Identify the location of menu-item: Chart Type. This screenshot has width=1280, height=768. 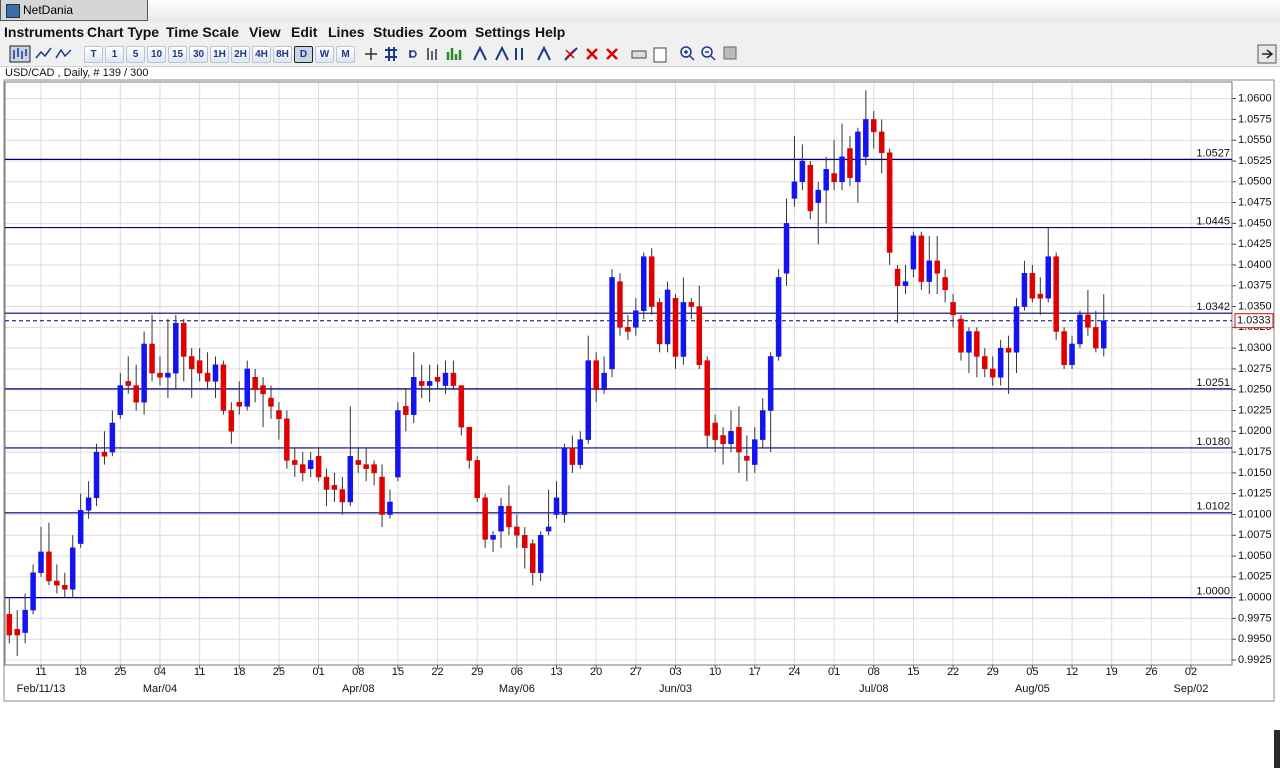
(123, 32).